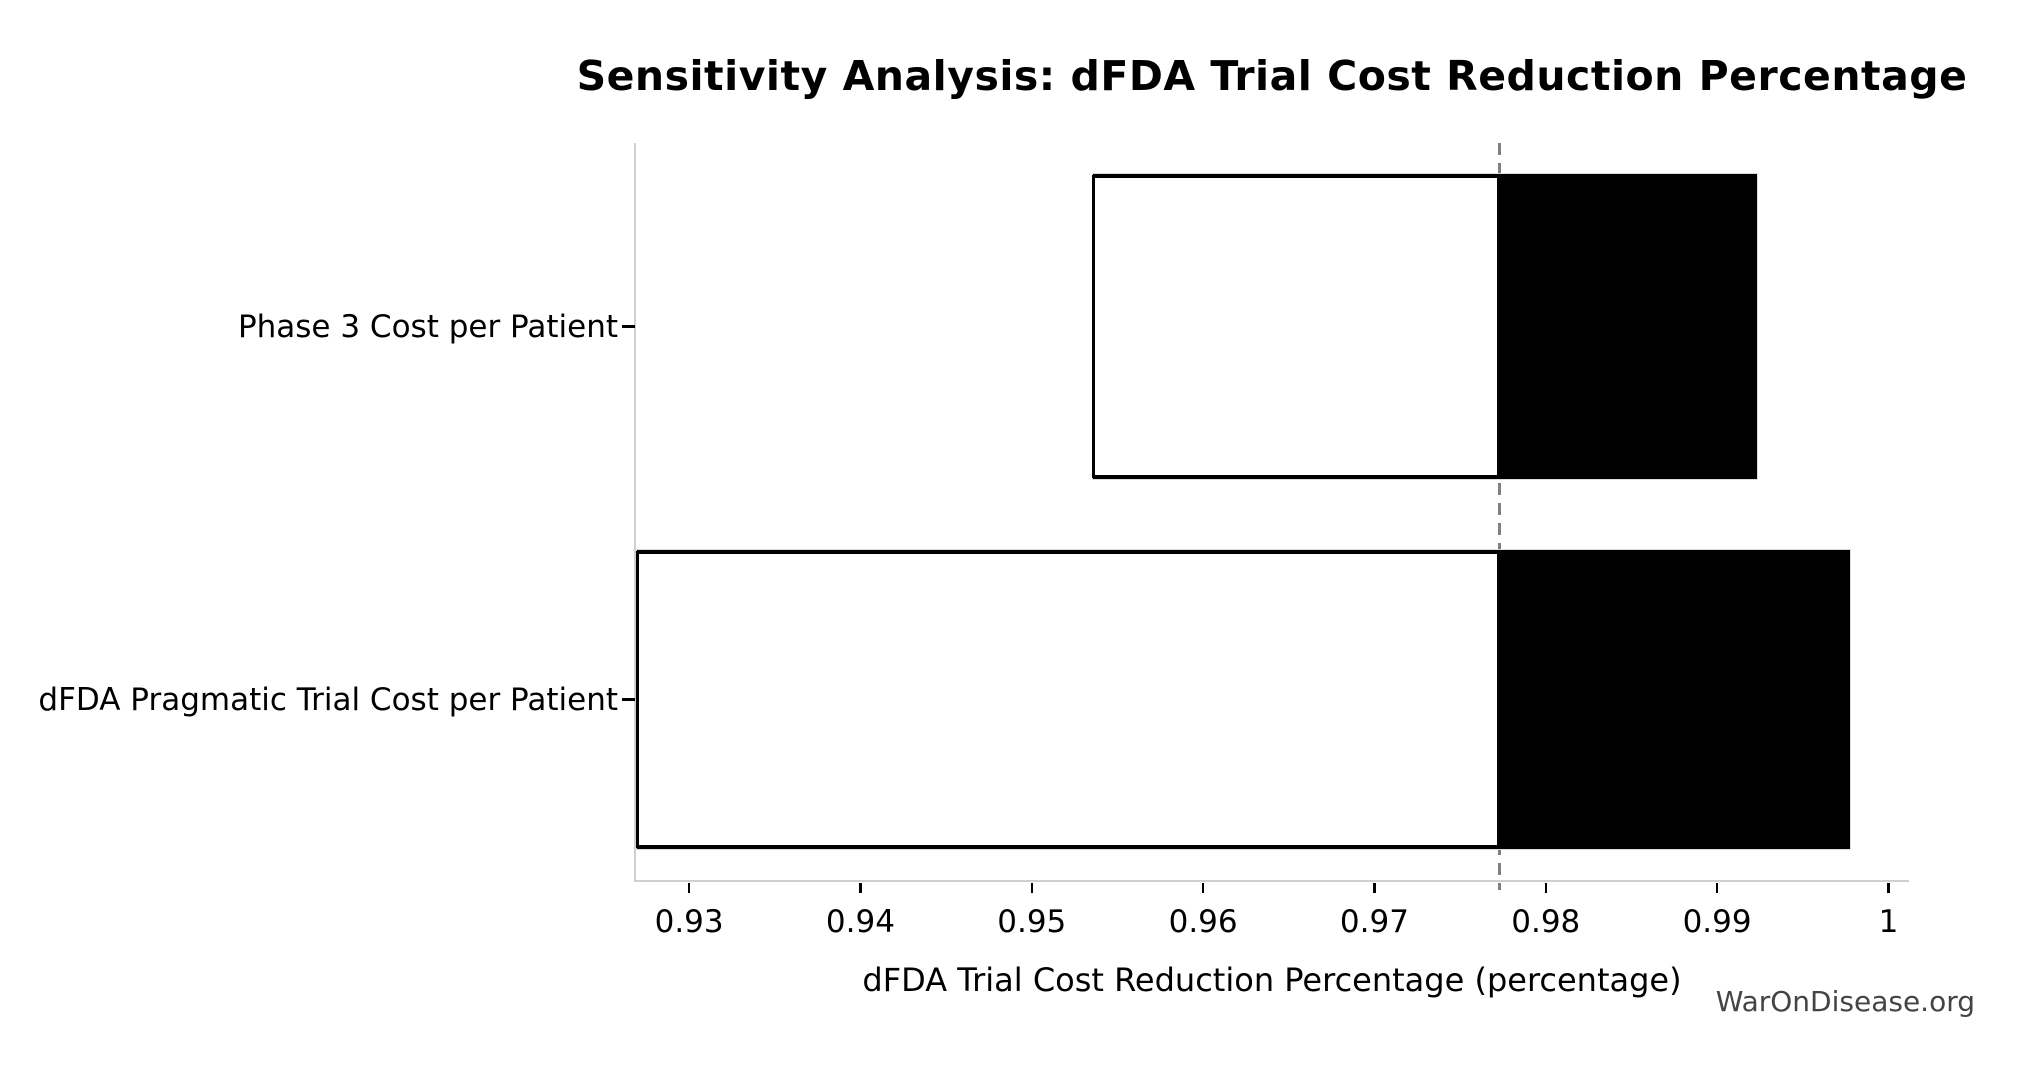 The height and width of the screenshot is (1075, 2038). I want to click on y-category-label-1: Phase 3 Cost per Patient, so click(427, 326).